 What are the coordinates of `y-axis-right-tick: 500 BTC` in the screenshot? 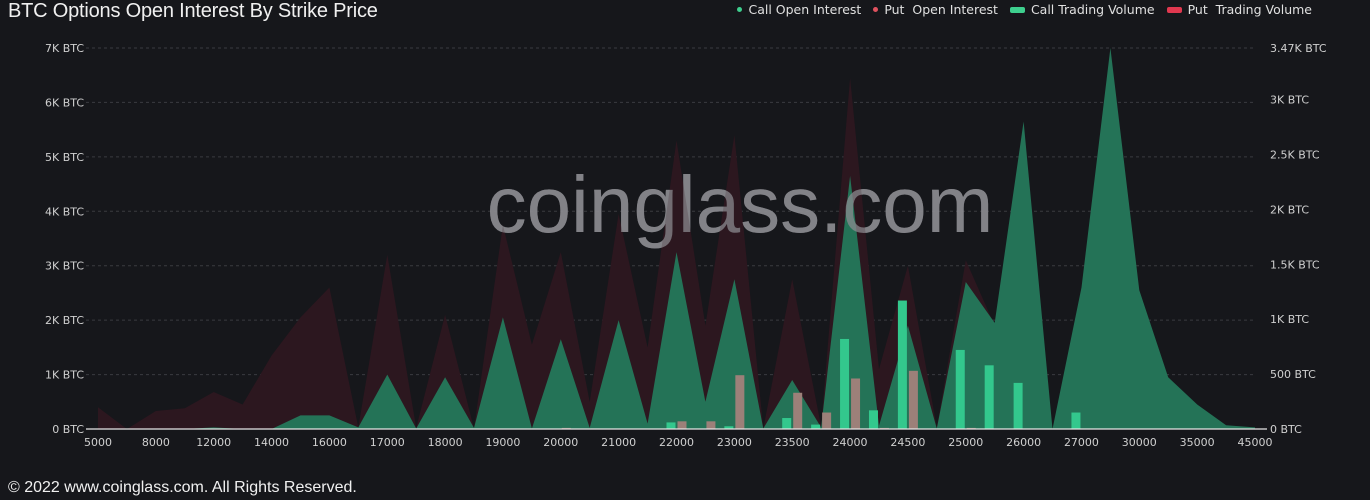 It's located at (1293, 374).